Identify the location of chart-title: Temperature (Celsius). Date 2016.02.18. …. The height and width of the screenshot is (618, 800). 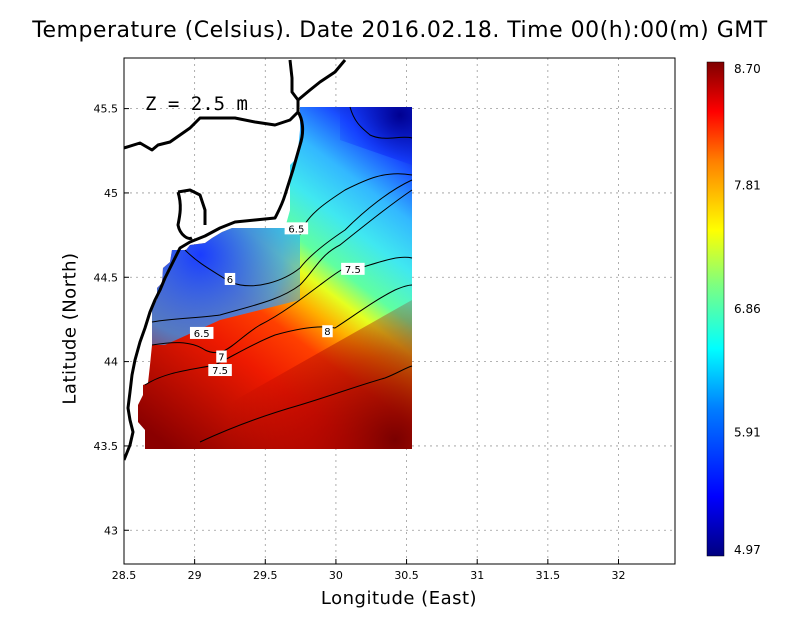
(400, 30).